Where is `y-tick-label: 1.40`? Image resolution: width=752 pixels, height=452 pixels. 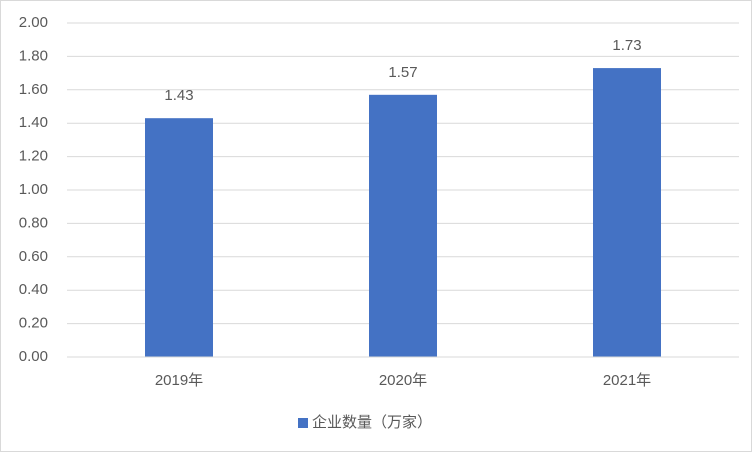 y-tick-label: 1.40 is located at coordinates (33, 122).